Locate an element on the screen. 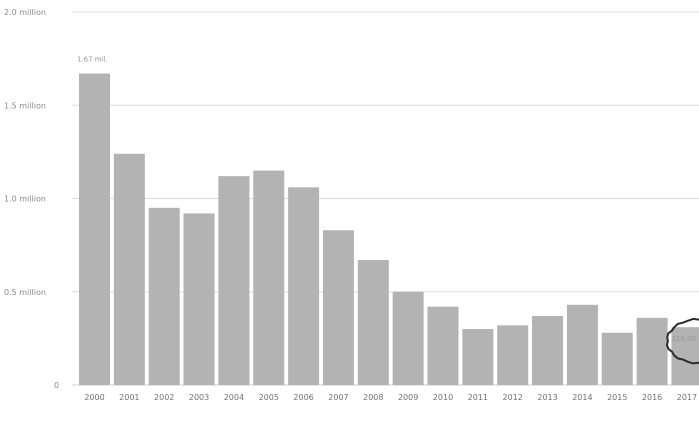 The width and height of the screenshot is (699, 421). bar-2007 is located at coordinates (338, 307).